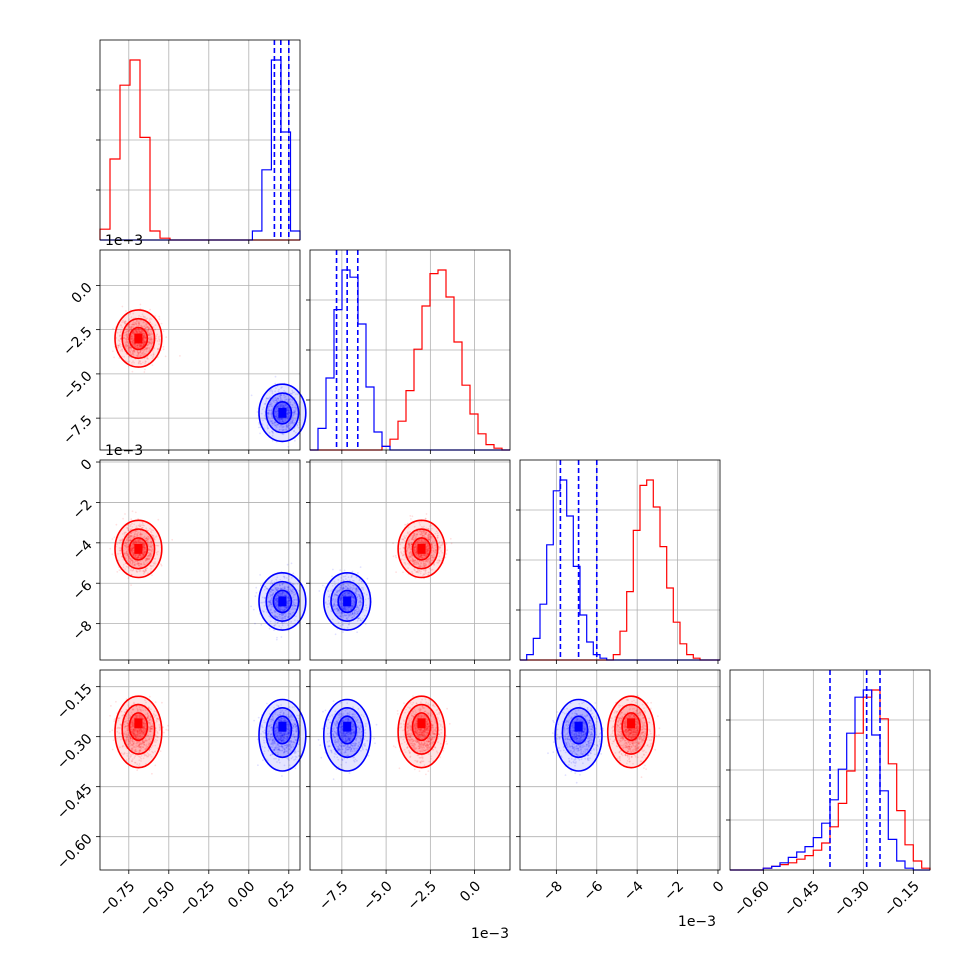 The height and width of the screenshot is (970, 970). Describe the element at coordinates (410, 360) in the screenshot. I see `histogram-series-b` at that location.